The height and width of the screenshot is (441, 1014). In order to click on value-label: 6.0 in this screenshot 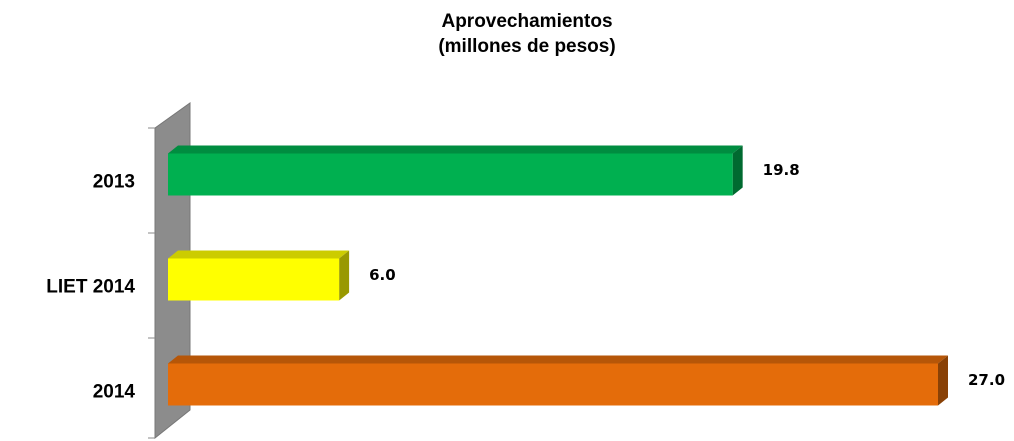, I will do `click(382, 275)`.